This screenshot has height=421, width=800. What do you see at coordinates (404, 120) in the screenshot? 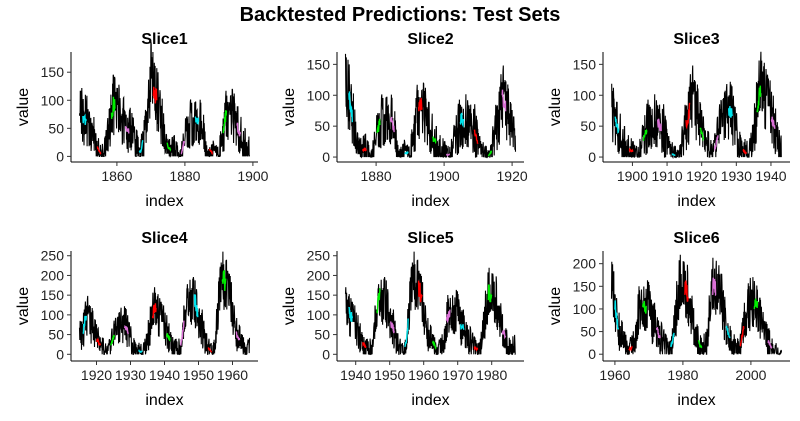
I see `panel-2: Slice2 0 50 100 150 1880 1900 1920 index value` at bounding box center [404, 120].